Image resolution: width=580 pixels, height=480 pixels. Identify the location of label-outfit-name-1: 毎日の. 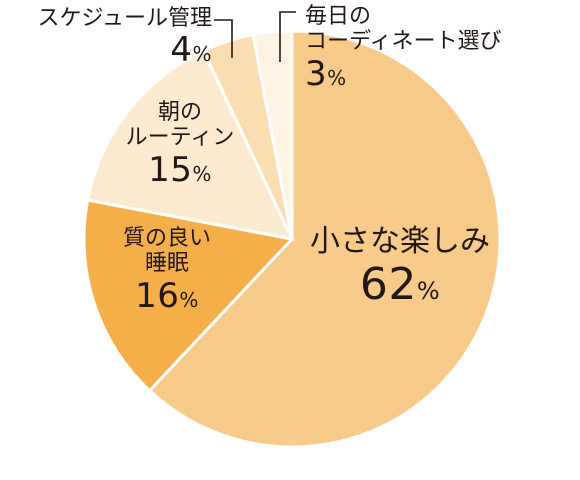
(440, 16).